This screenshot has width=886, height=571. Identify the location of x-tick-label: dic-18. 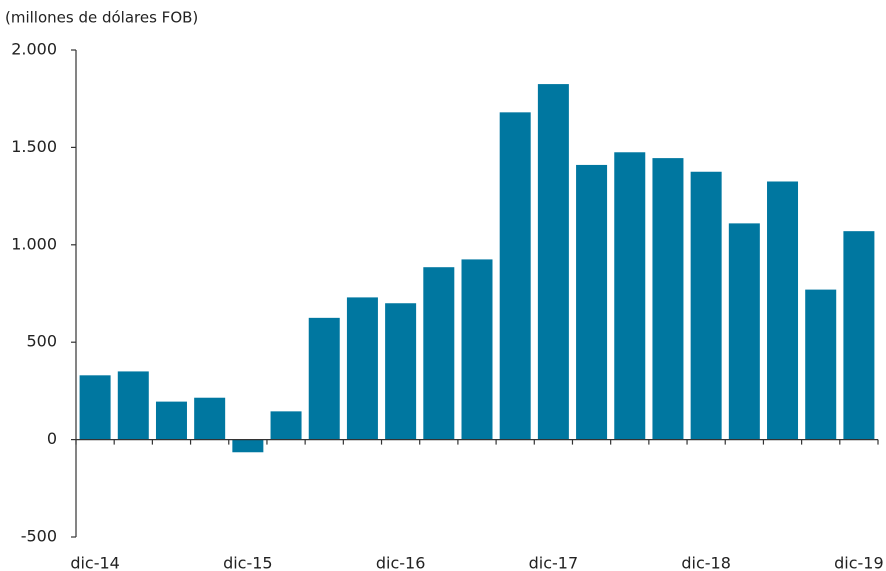
(706, 562).